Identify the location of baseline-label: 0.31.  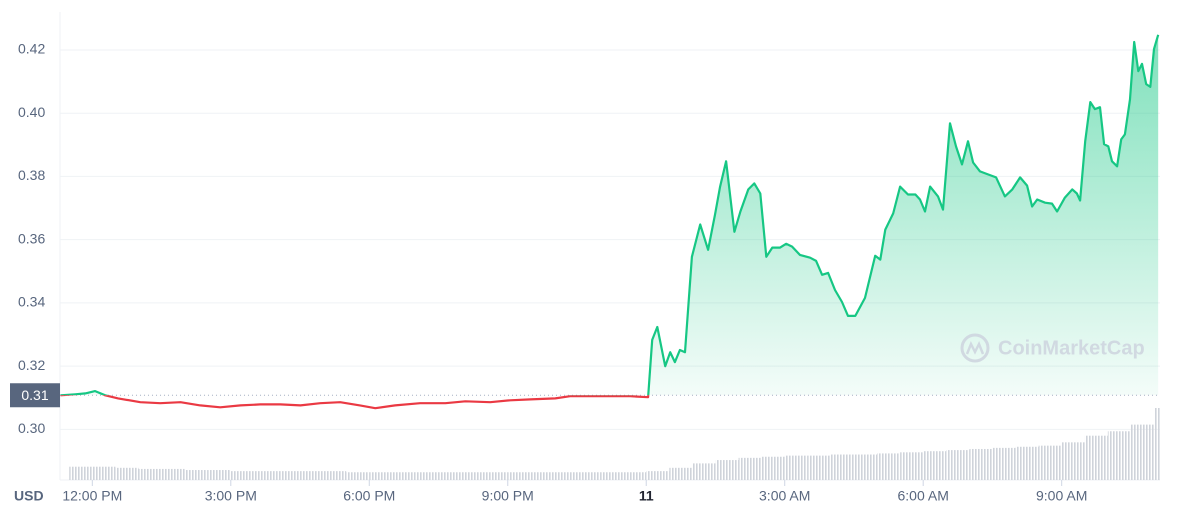
(34, 395).